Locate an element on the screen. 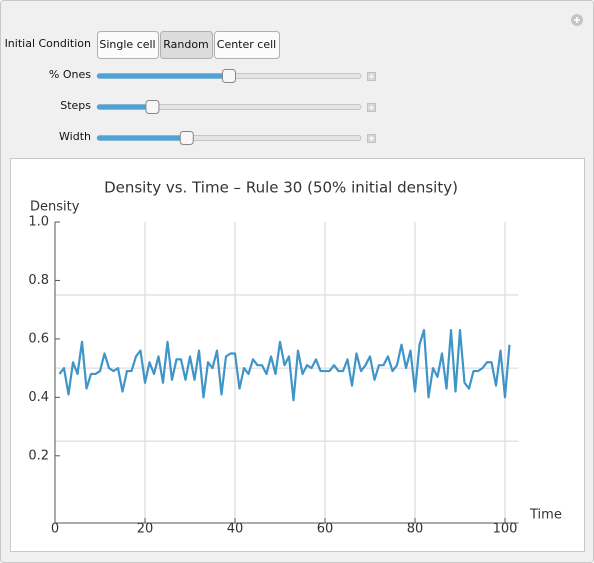 Image resolution: width=594 pixels, height=563 pixels. slider-label: Steps is located at coordinates (75, 105).